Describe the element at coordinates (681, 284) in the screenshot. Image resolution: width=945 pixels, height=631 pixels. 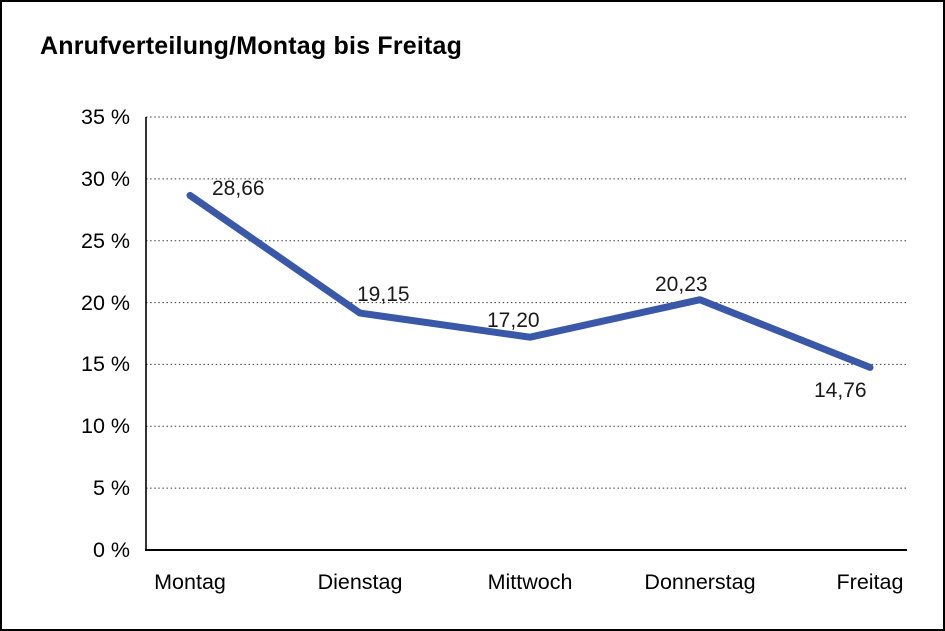
I see `data-point-label: 20,23` at that location.